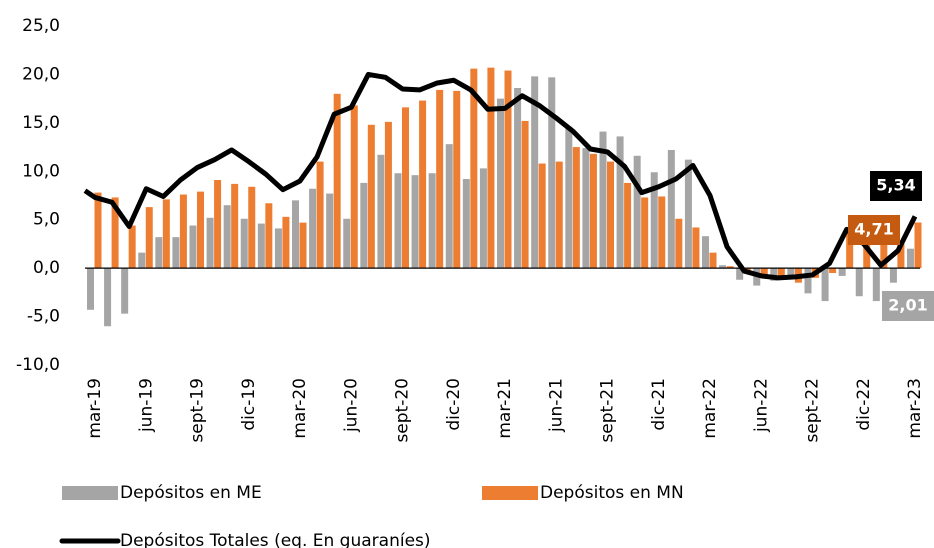  Describe the element at coordinates (761, 405) in the screenshot. I see `x-tick-label: jun-22` at that location.